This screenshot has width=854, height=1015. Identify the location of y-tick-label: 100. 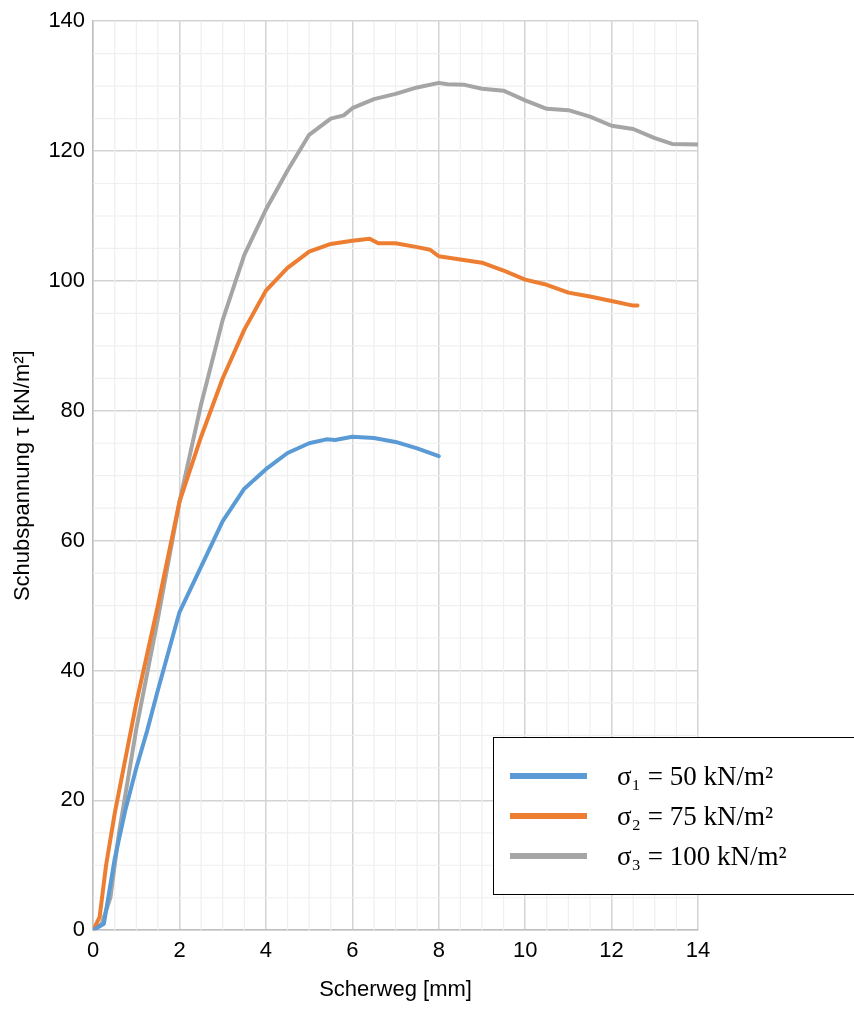
(67, 279).